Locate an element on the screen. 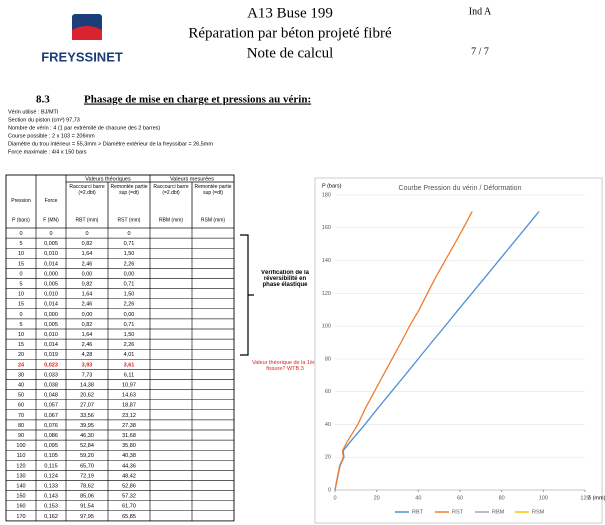  cell-text: 91,54 is located at coordinates (87, 507).